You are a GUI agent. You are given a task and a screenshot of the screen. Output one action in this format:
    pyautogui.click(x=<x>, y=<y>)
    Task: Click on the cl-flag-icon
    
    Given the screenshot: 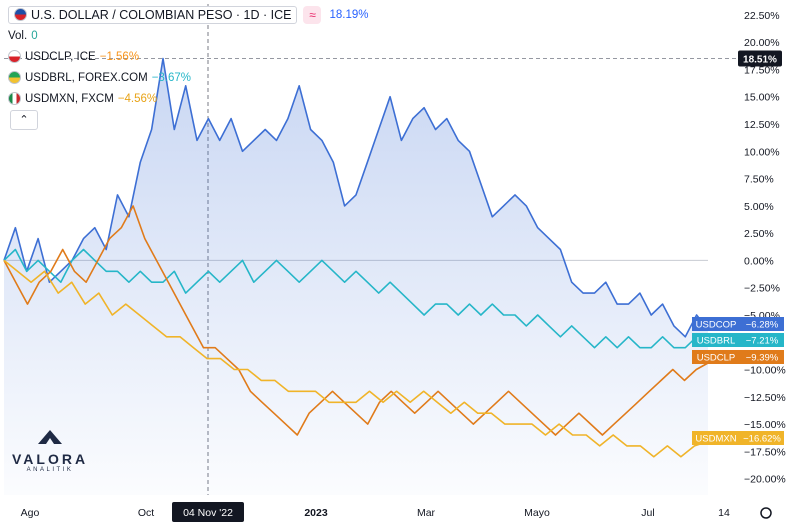 What is the action you would take?
    pyautogui.click(x=14, y=56)
    